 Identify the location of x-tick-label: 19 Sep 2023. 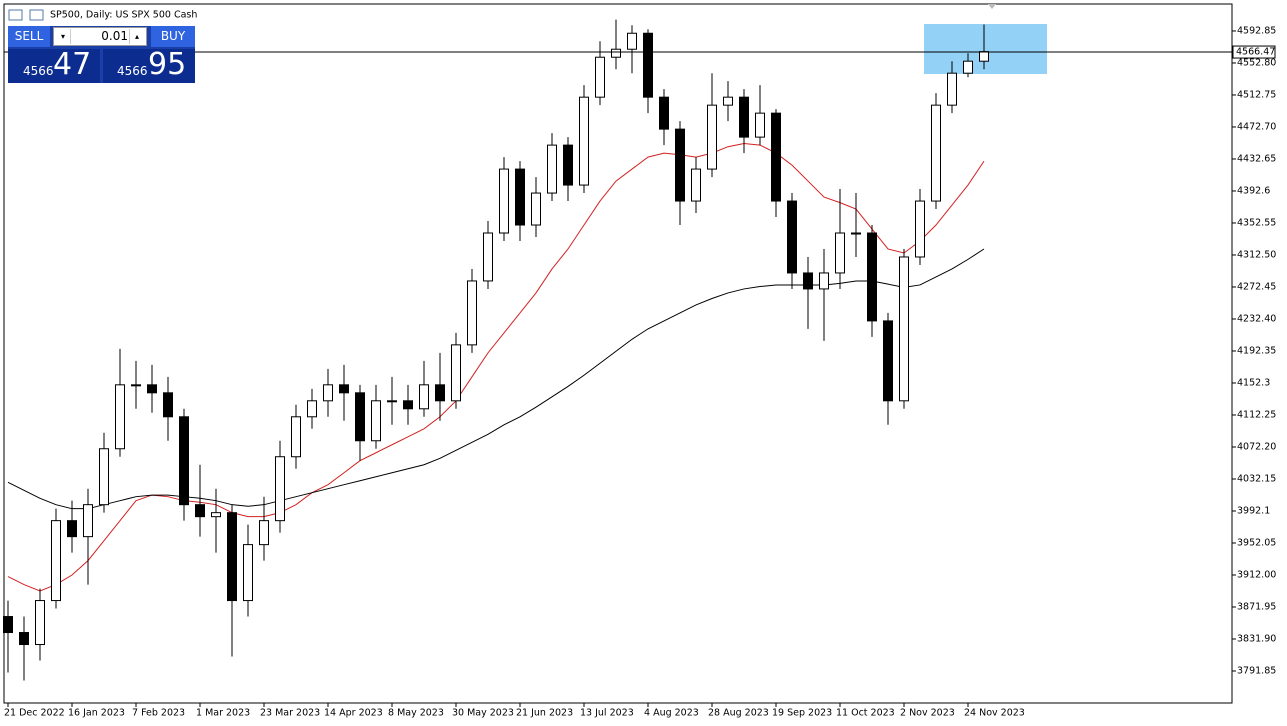
(802, 713).